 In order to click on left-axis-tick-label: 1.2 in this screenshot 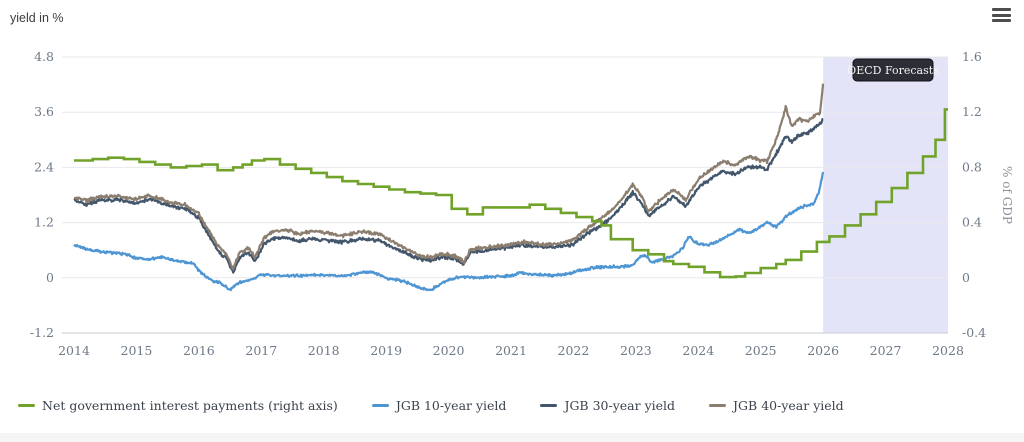, I will do `click(44, 222)`.